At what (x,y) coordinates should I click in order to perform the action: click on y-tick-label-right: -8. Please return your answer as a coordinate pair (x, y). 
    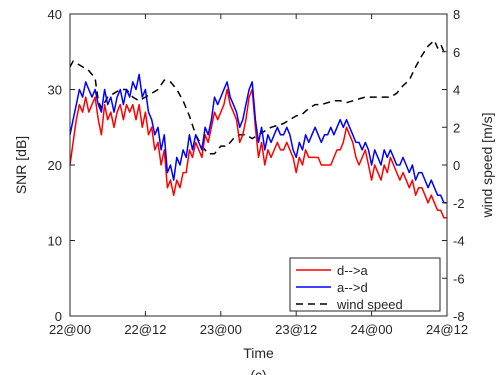
    Looking at the image, I should click on (459, 316).